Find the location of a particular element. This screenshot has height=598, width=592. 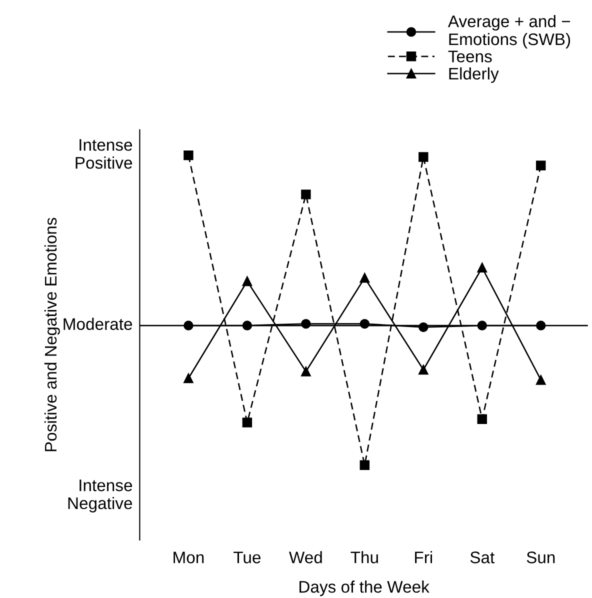

x-axis-title: Days of the Week is located at coordinates (365, 588).